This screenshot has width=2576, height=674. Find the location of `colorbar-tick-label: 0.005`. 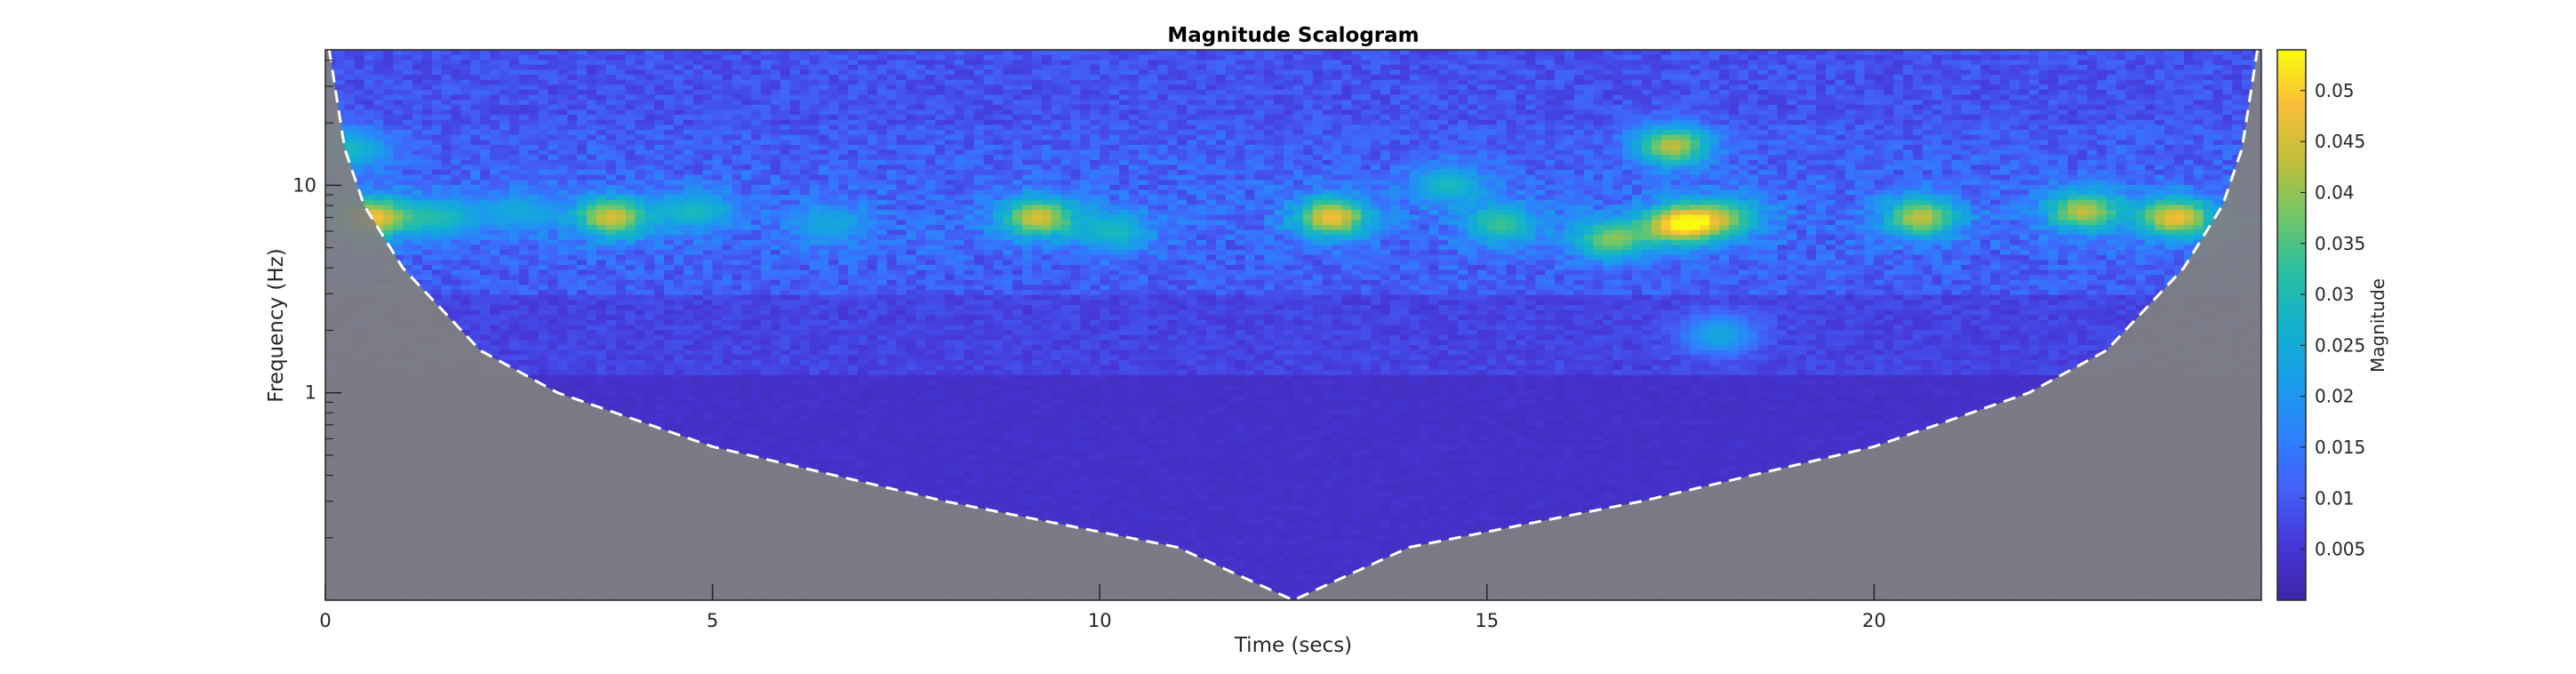

colorbar-tick-label: 0.005 is located at coordinates (2340, 549).